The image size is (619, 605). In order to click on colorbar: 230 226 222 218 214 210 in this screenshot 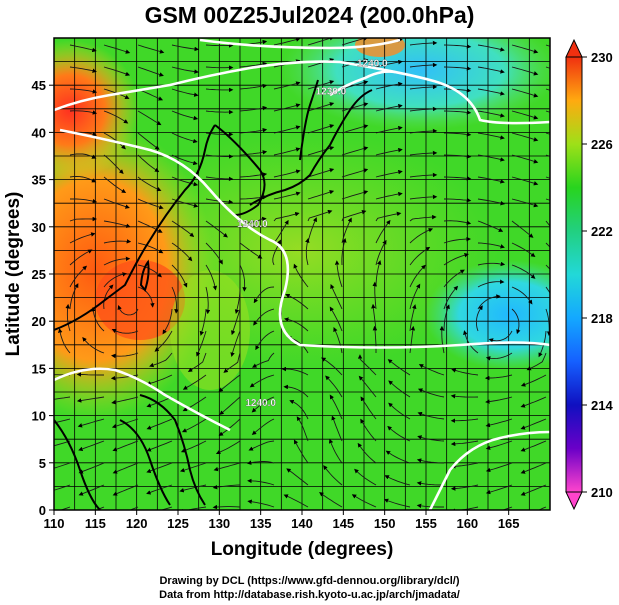, I will do `click(589, 274)`.